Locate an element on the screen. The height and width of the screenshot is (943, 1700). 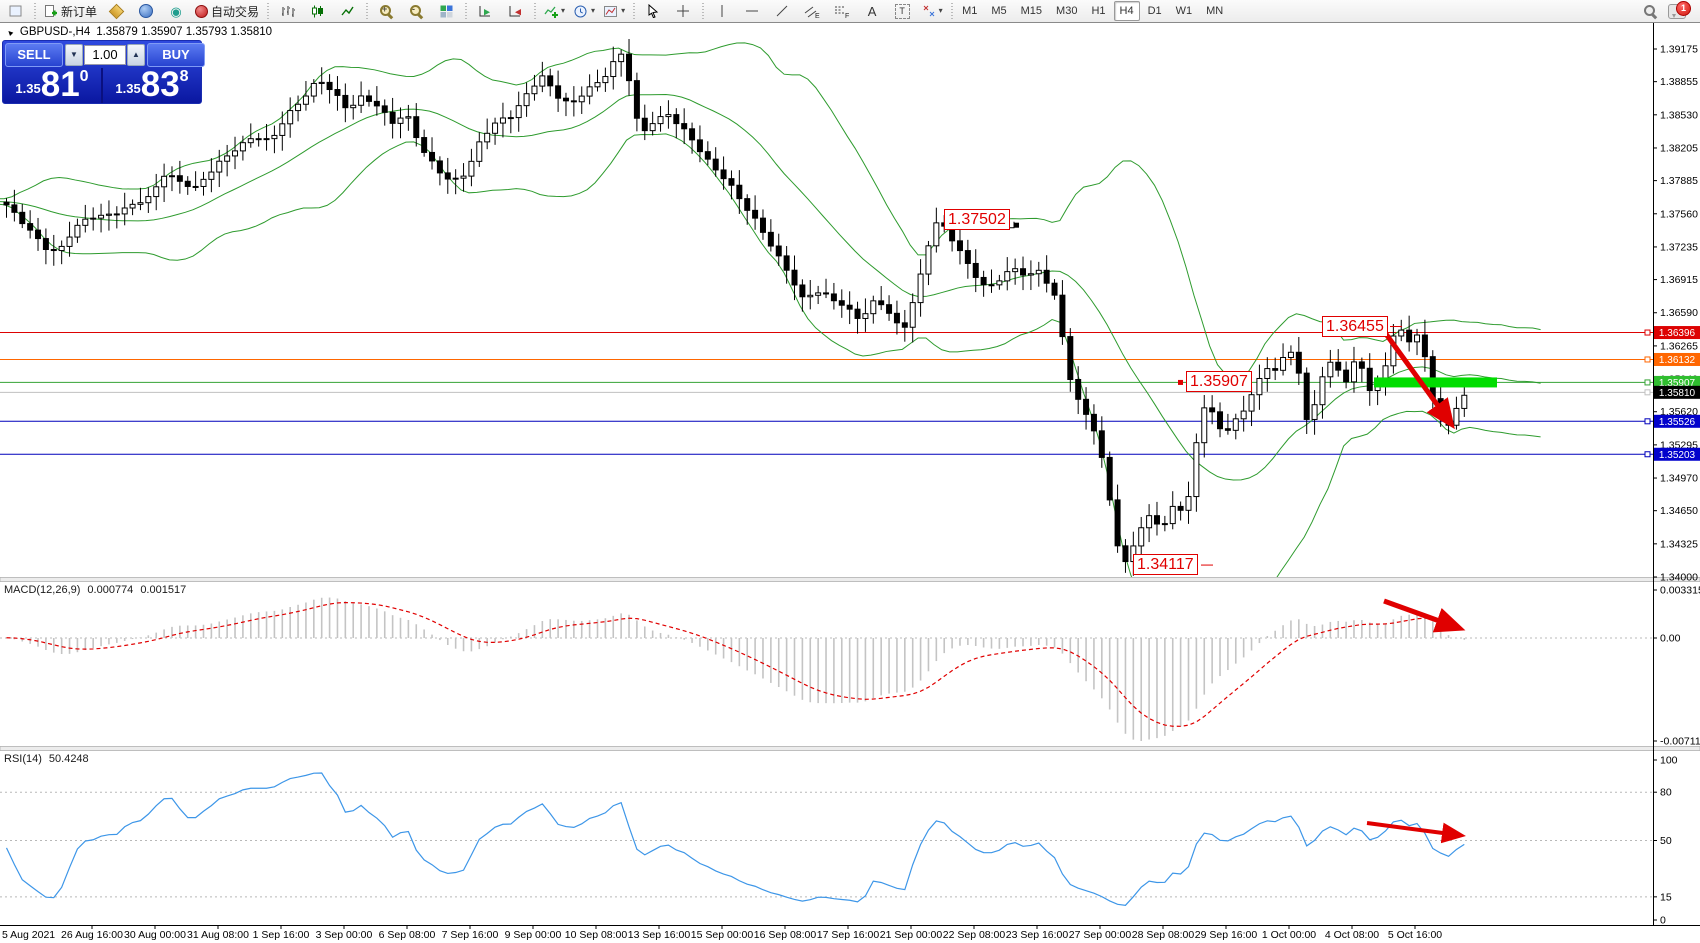
timeframe-button-D1: D1 is located at coordinates (1154, 11).